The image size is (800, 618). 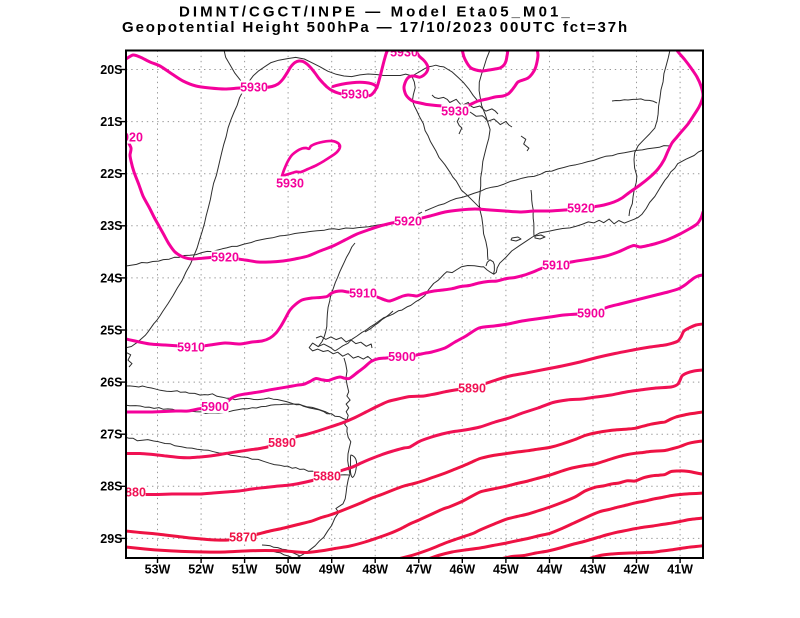 What do you see at coordinates (332, 570) in the screenshot?
I see `svg-text: 49W` at bounding box center [332, 570].